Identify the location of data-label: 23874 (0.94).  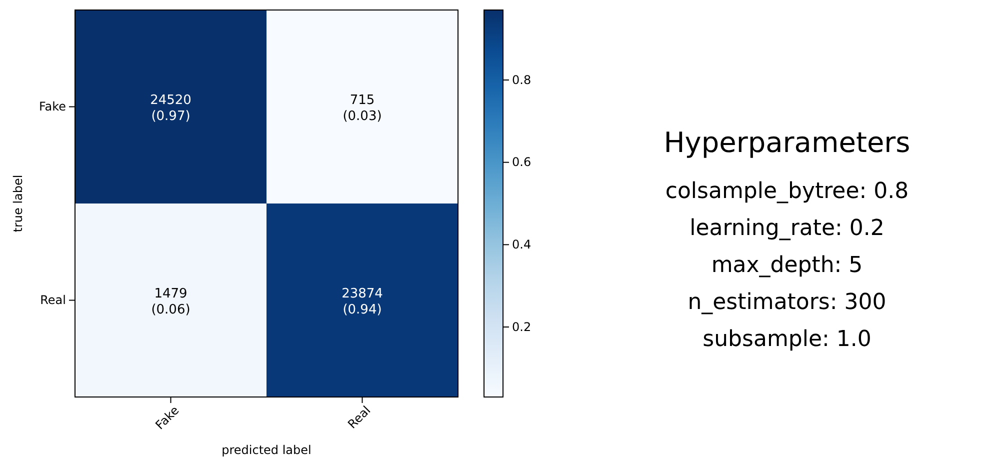
(362, 302).